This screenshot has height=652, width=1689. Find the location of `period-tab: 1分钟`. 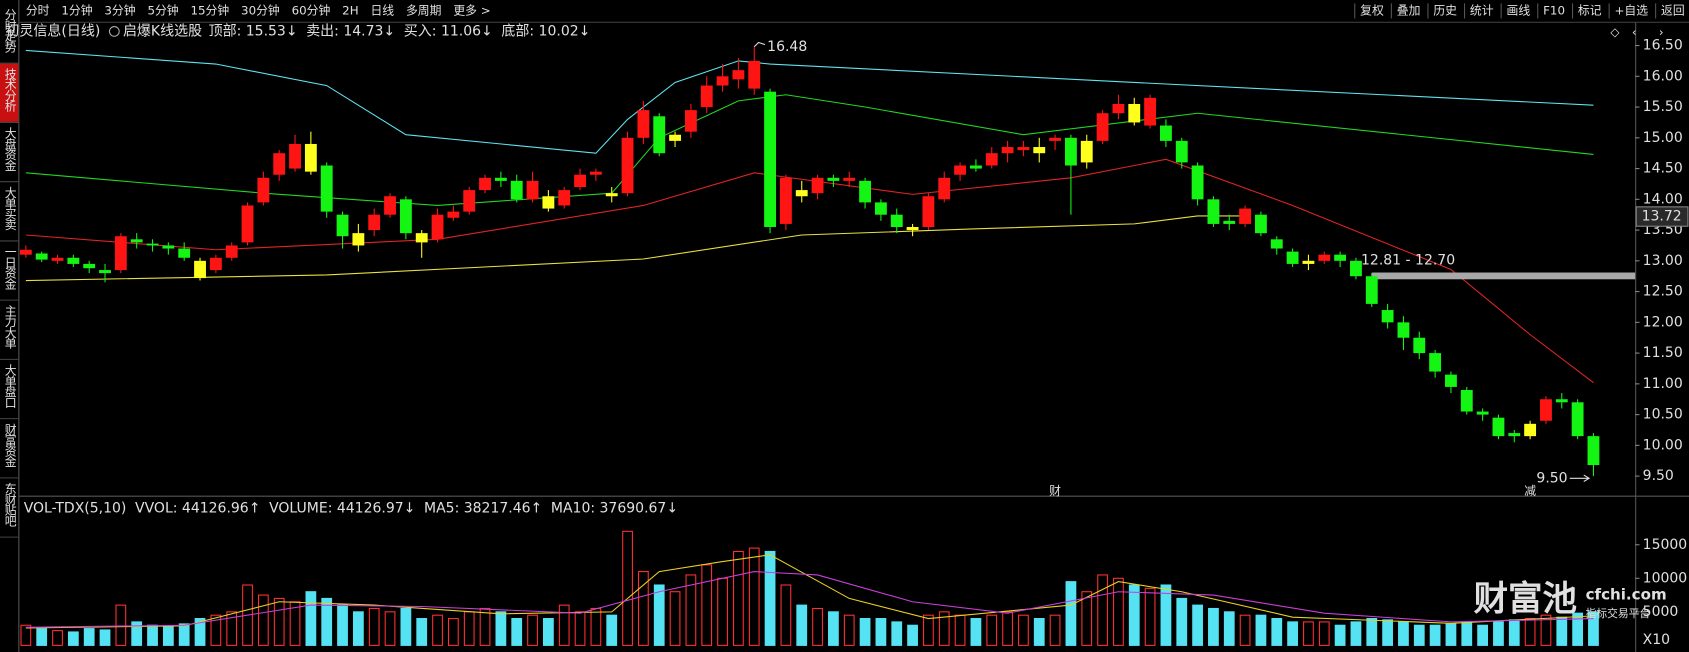

period-tab: 1分钟 is located at coordinates (76, 10).